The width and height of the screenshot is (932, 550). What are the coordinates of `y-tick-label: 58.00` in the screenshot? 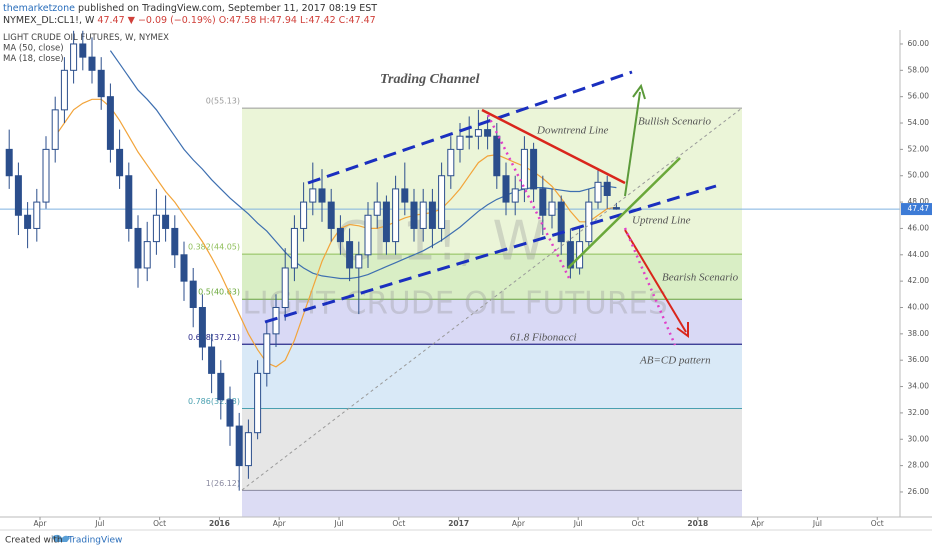 It's located at (919, 69).